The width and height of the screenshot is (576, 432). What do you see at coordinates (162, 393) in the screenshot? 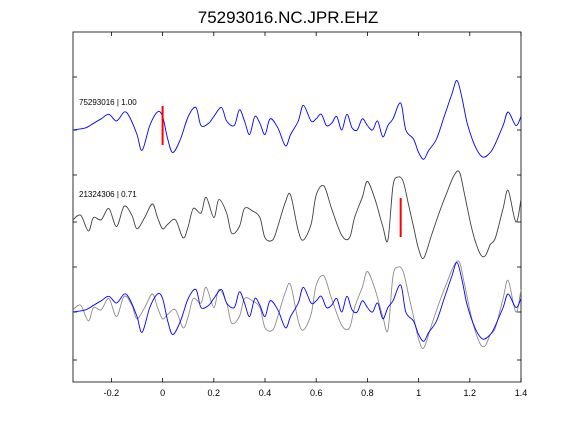
I see `x-tick-label-1: 0` at bounding box center [162, 393].